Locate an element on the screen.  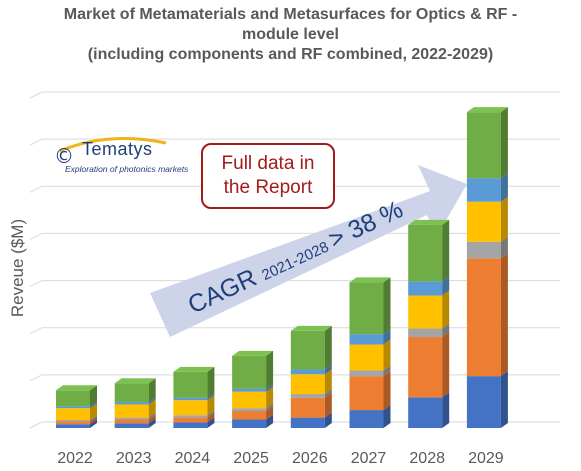
x-tick-label: 2023 is located at coordinates (134, 458).